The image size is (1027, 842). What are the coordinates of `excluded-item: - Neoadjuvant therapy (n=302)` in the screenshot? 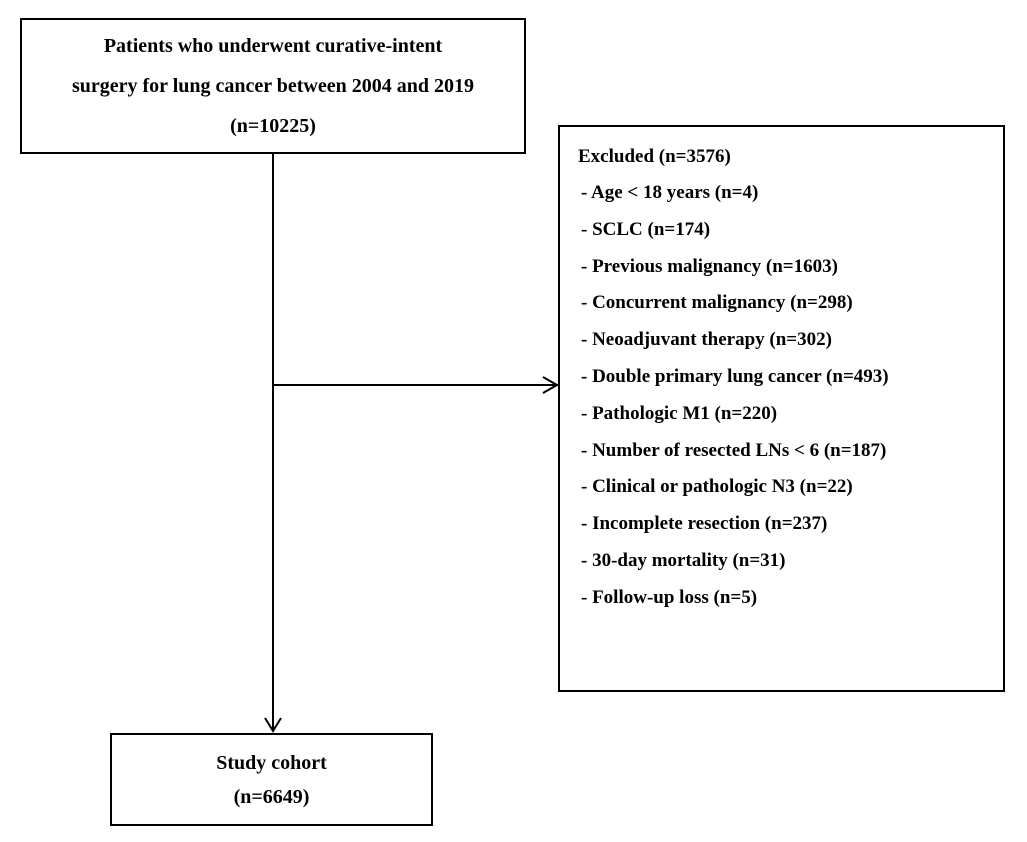 It's located at (706, 340).